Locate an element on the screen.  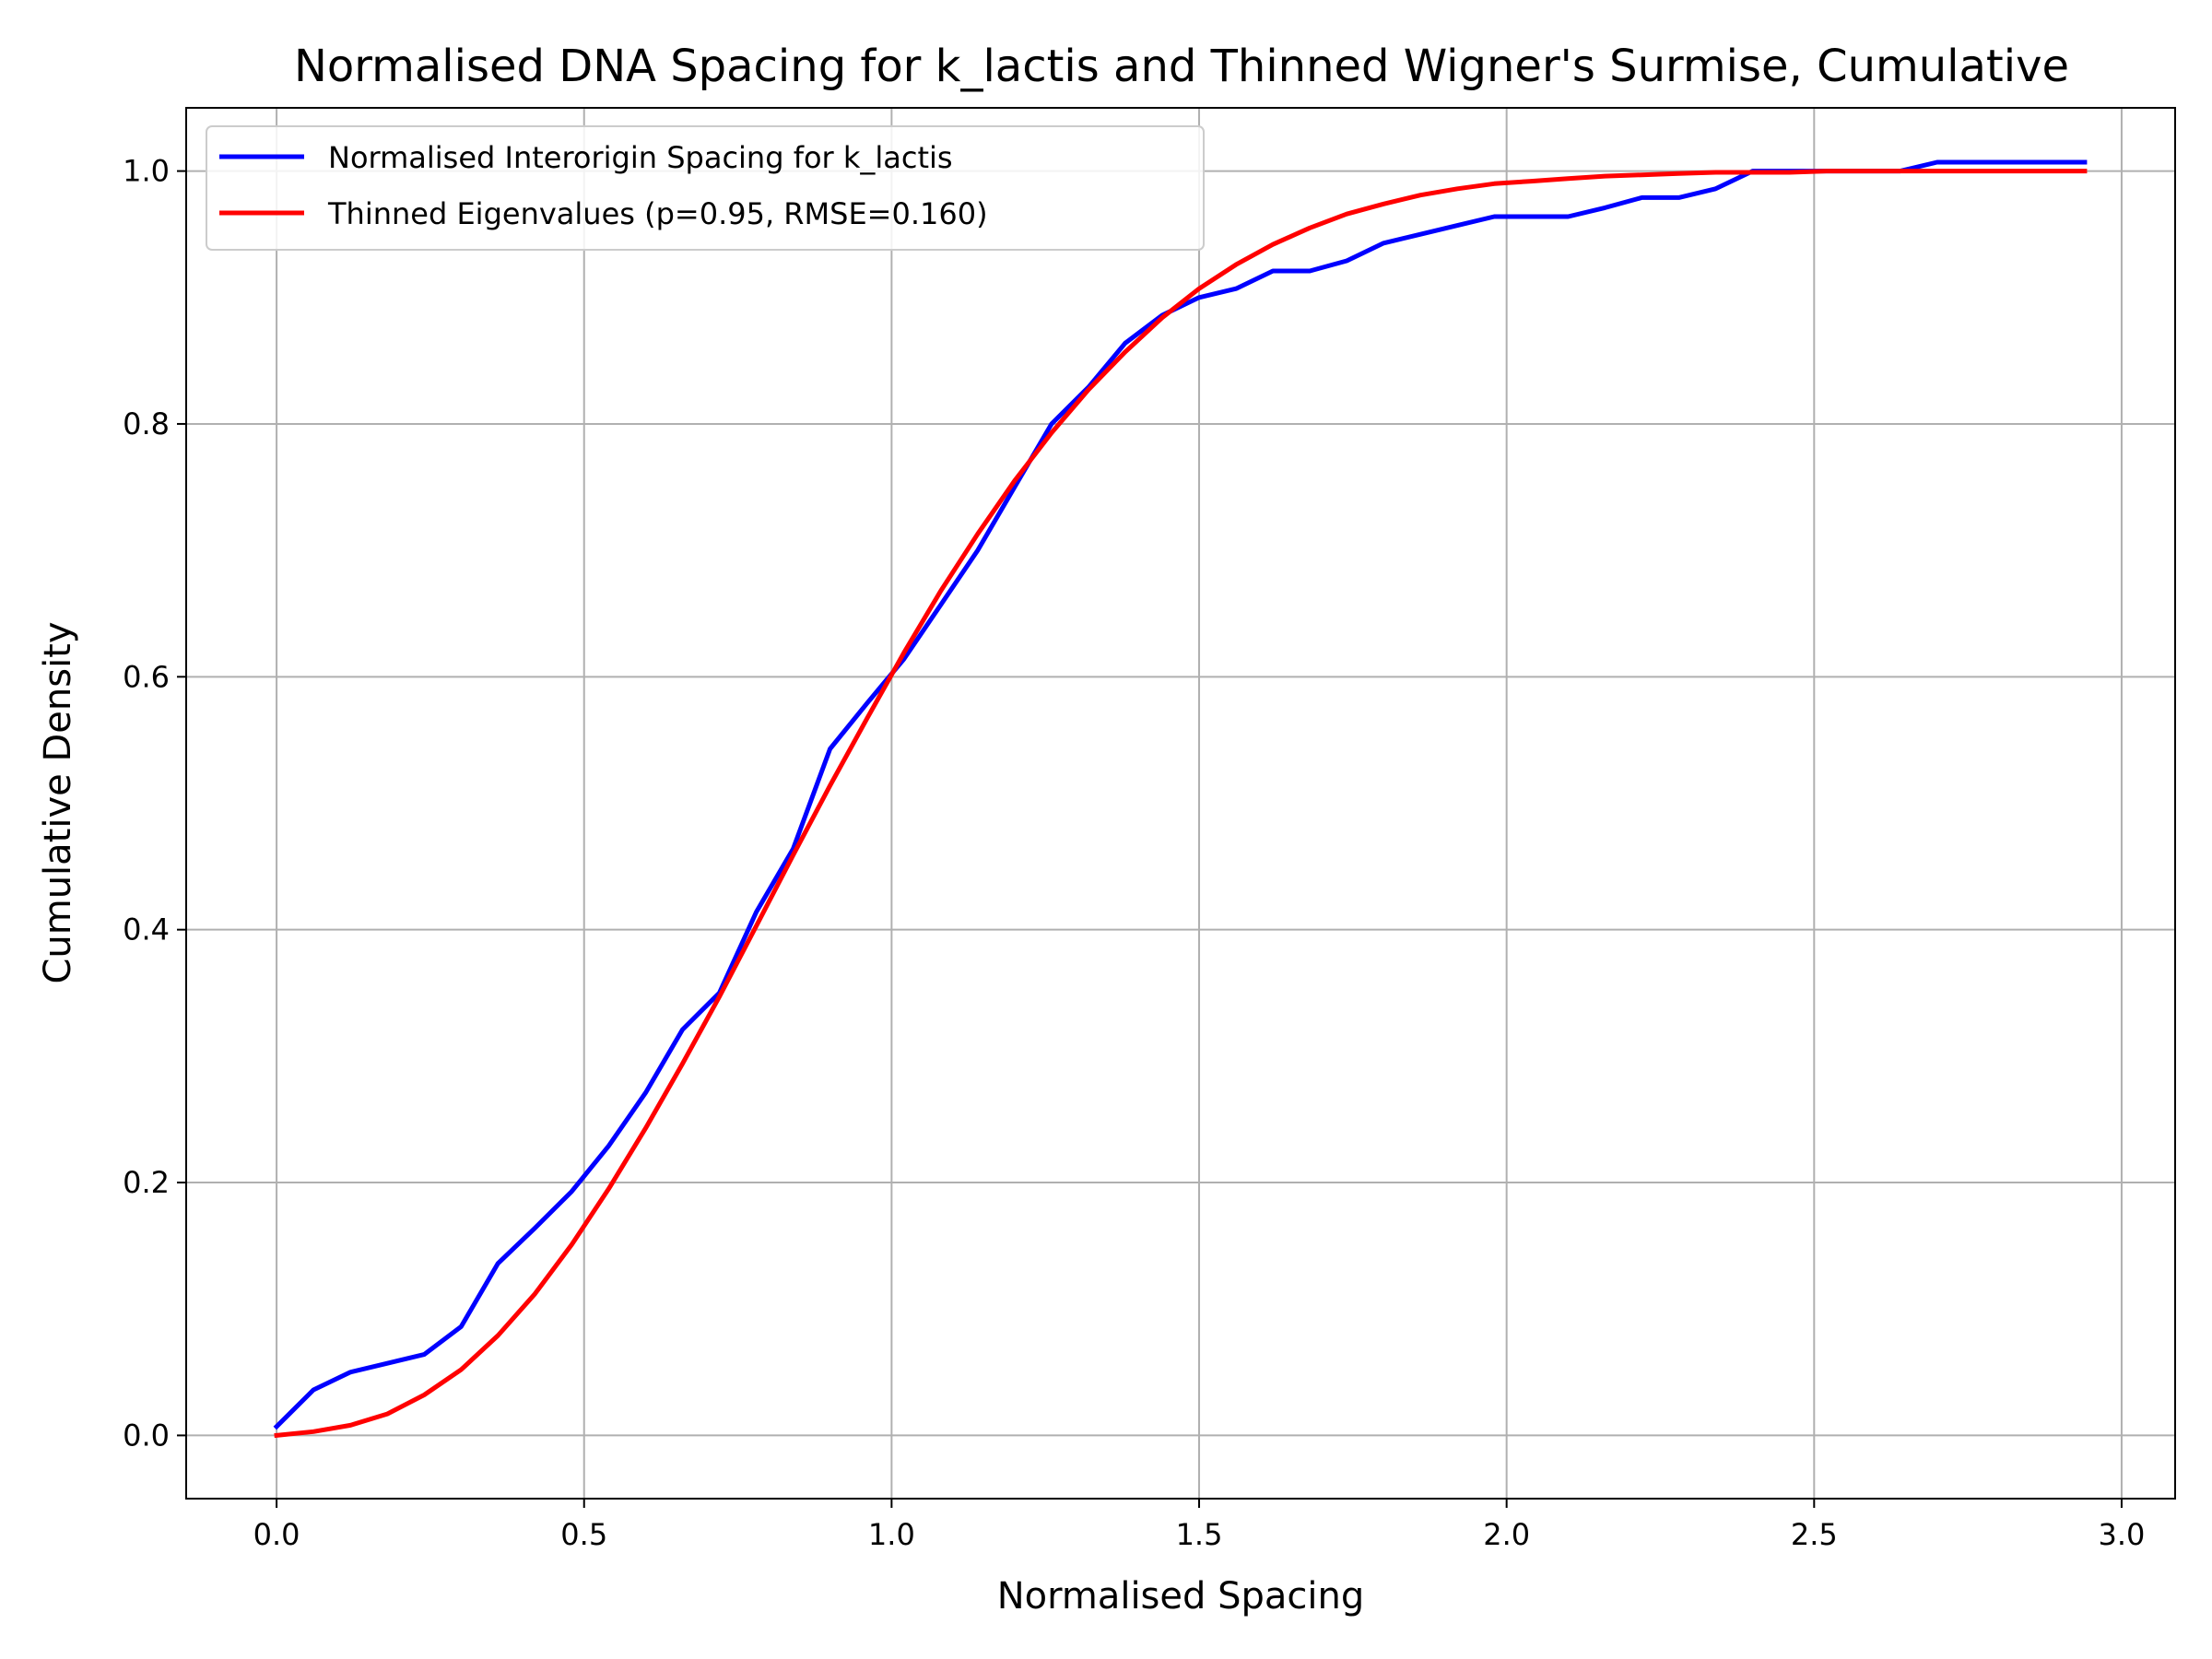
y-tick-label: 0.4 is located at coordinates (146, 929).